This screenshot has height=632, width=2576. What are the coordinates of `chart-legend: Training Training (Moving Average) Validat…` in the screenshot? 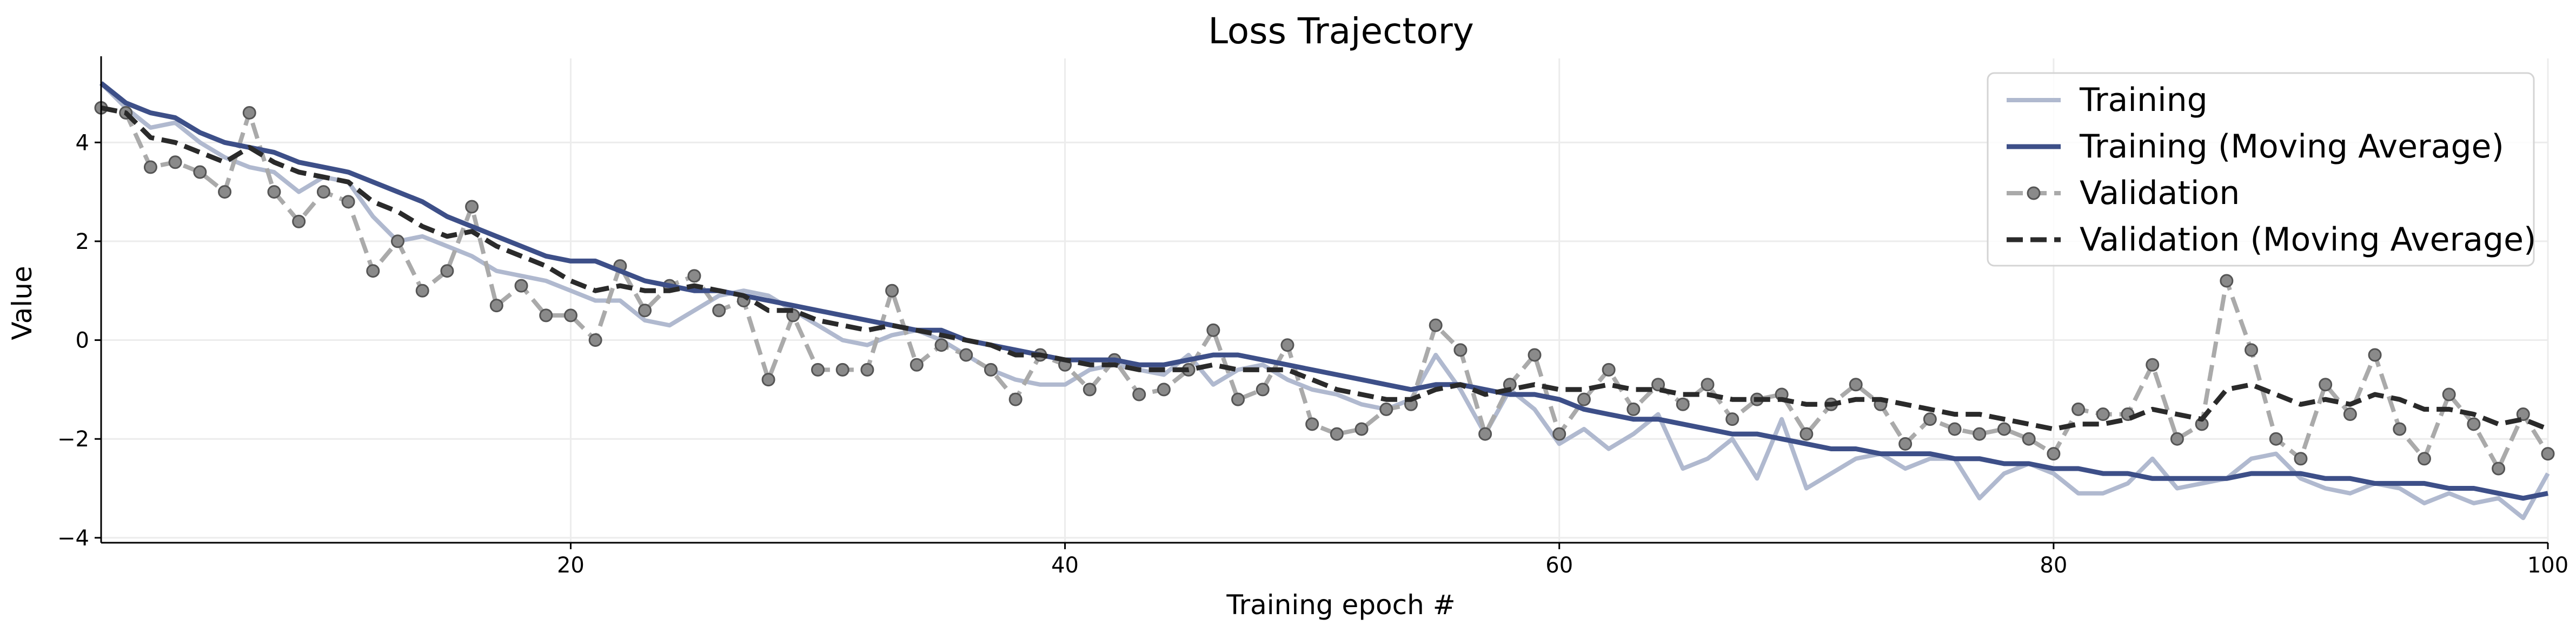 It's located at (2261, 169).